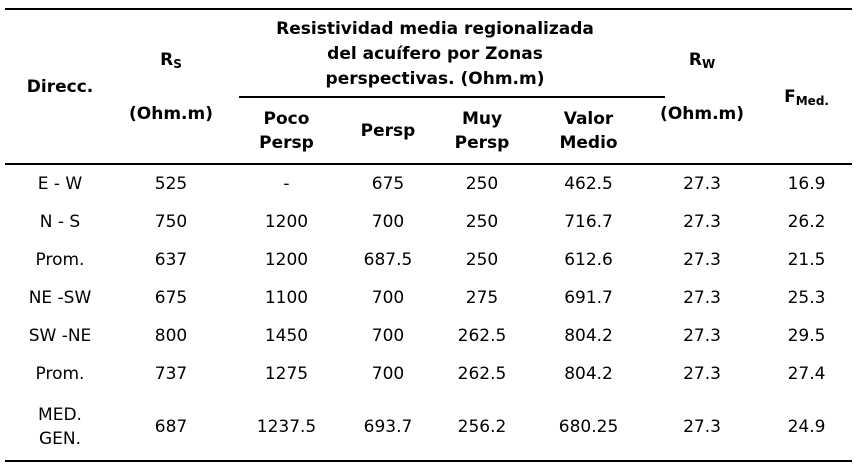  What do you see at coordinates (702, 86) in the screenshot?
I see `col-header-rw: RW (Ohm.m)` at bounding box center [702, 86].